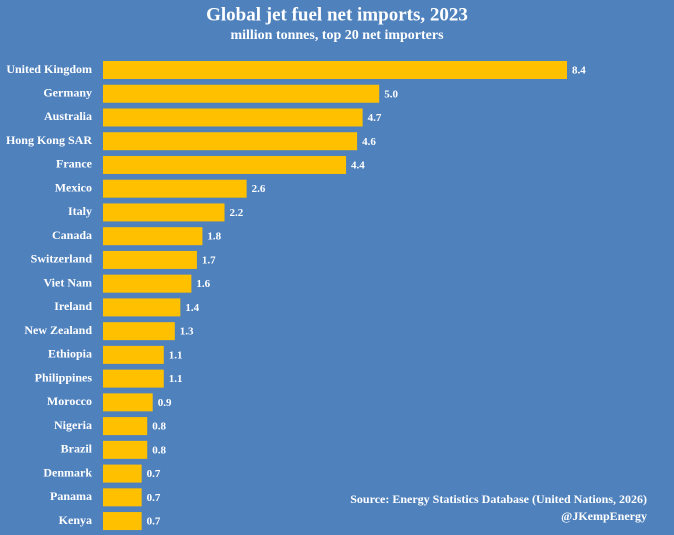  What do you see at coordinates (209, 260) in the screenshot?
I see `data-label: 1.7` at bounding box center [209, 260].